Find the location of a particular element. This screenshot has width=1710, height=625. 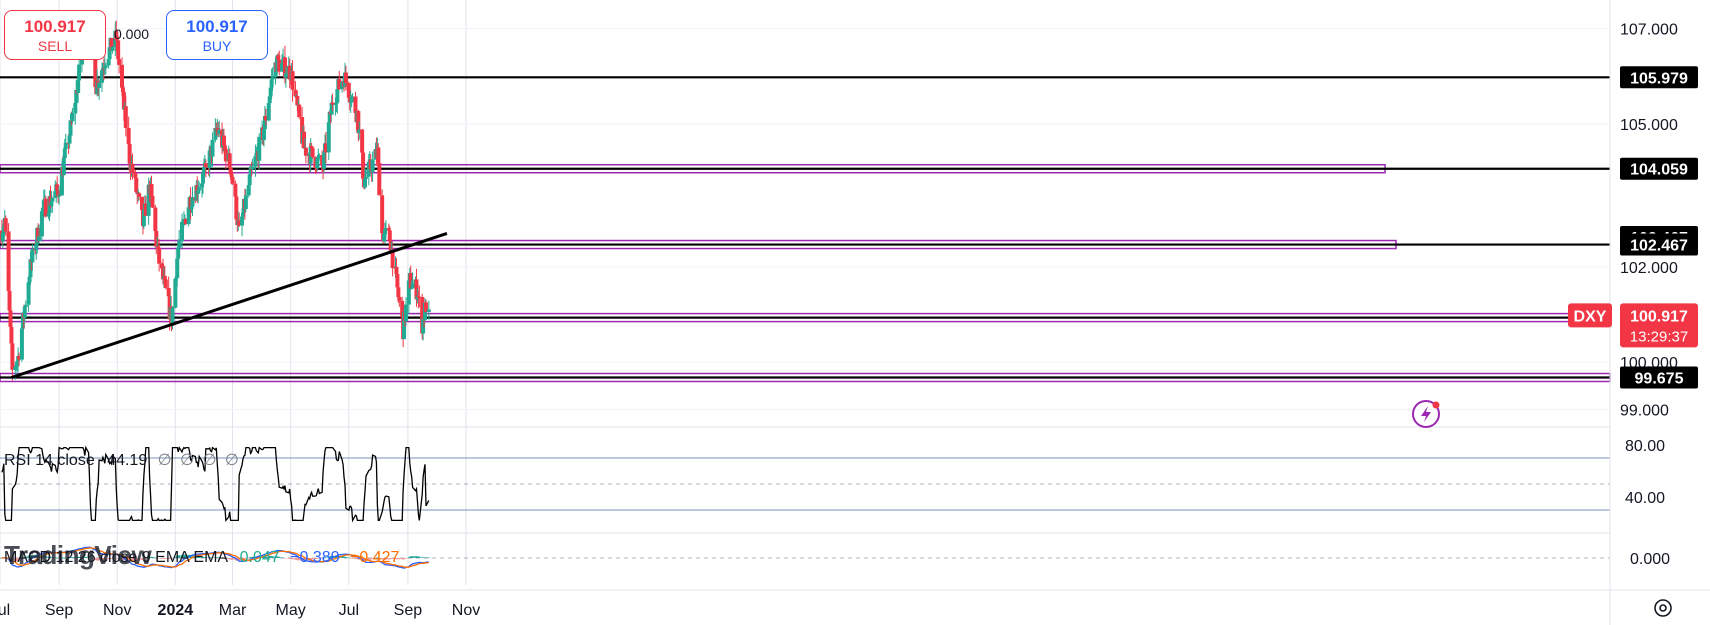

time-tick-label: May is located at coordinates (291, 610).